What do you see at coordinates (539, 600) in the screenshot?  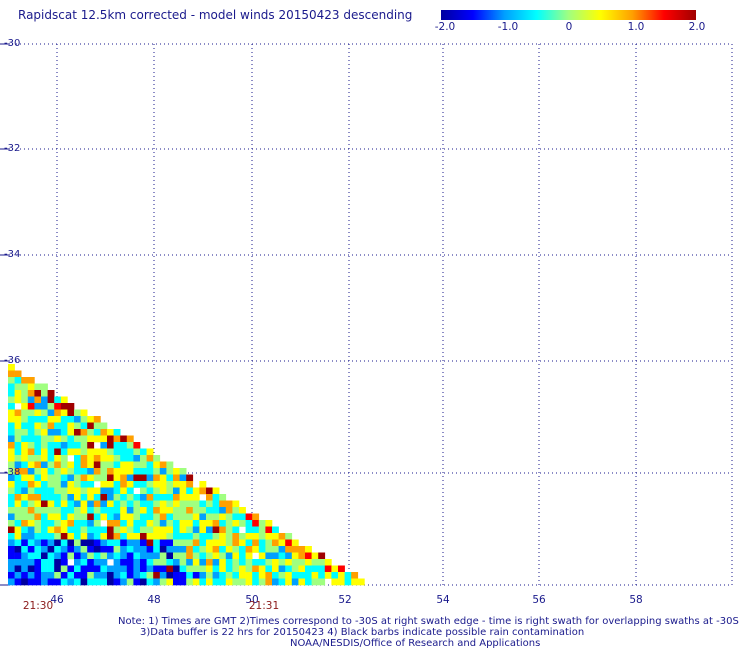 I see `lon-label-56: 56` at bounding box center [539, 600].